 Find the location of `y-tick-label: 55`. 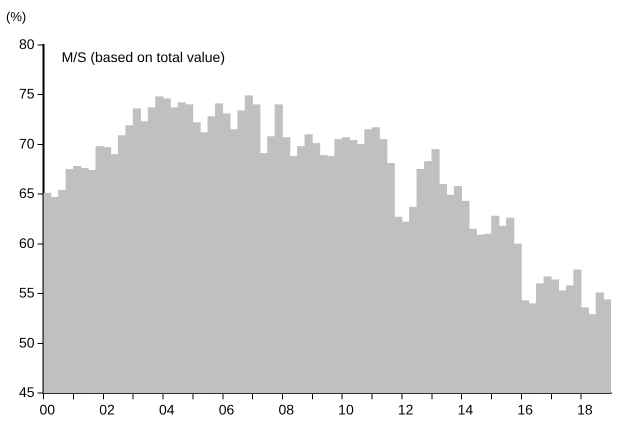

y-tick-label: 55 is located at coordinates (26, 292).